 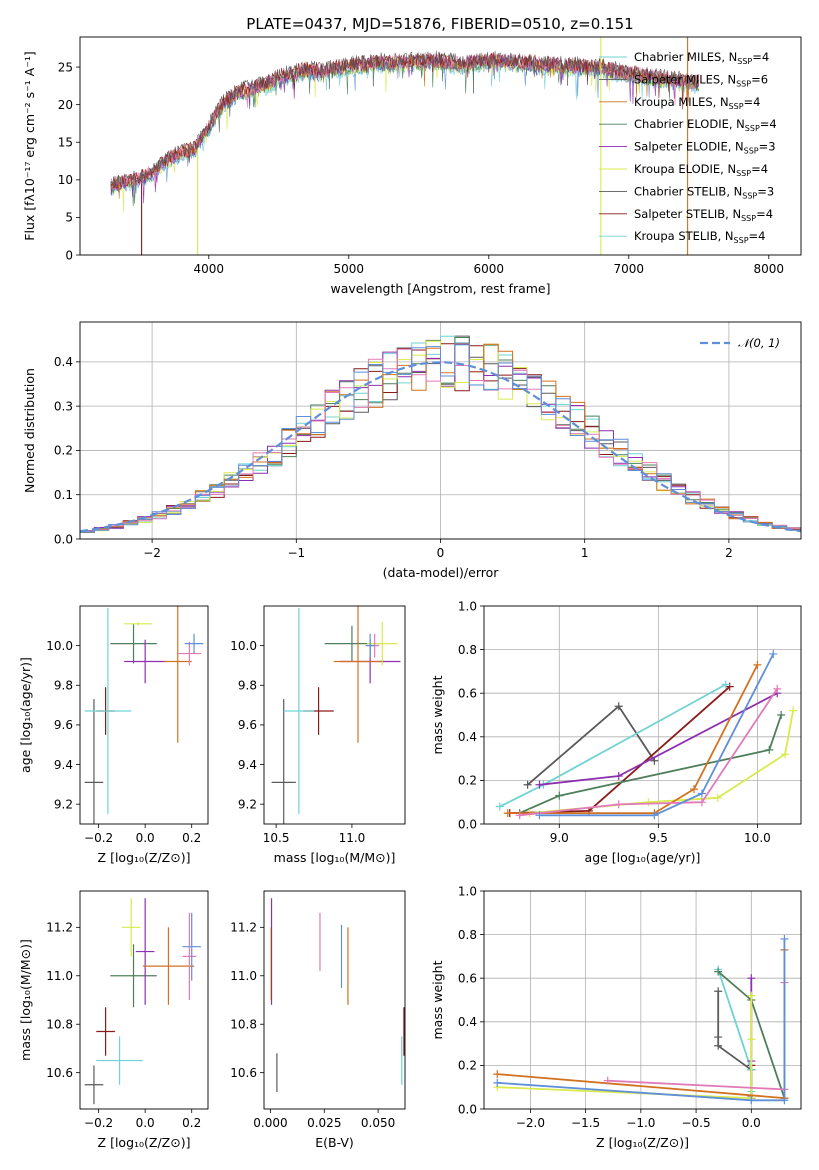 I want to click on legend-entry: 𝒩(0, 1), so click(x=759, y=343).